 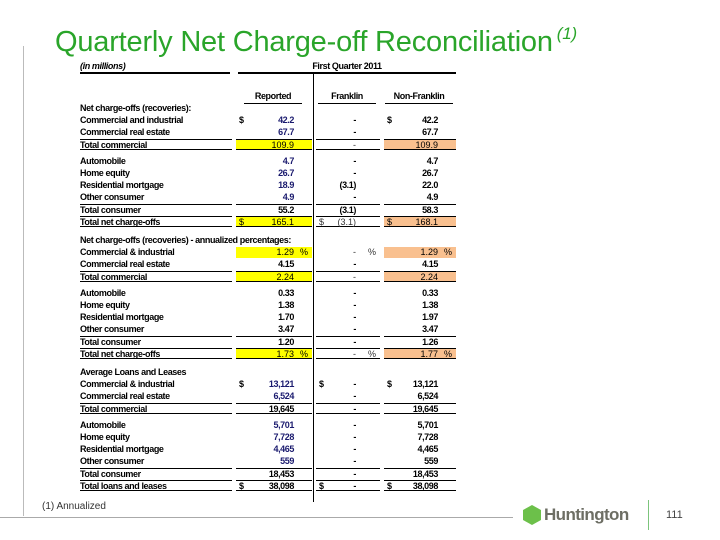 What do you see at coordinates (430, 305) in the screenshot?
I see `value: 1.38` at bounding box center [430, 305].